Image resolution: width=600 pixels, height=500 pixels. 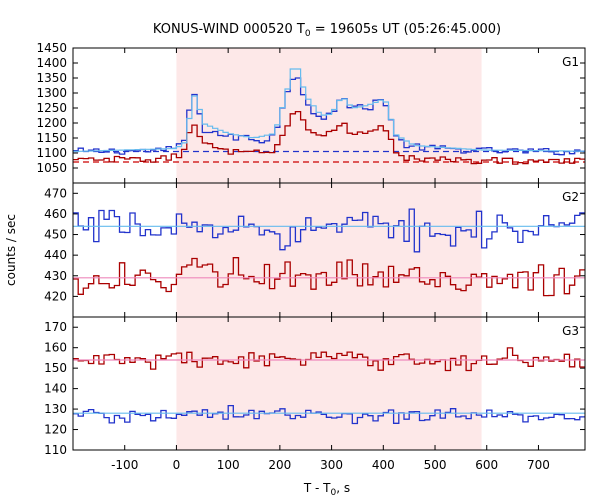 I want to click on y-tick-label: 1050, so click(x=51, y=168).